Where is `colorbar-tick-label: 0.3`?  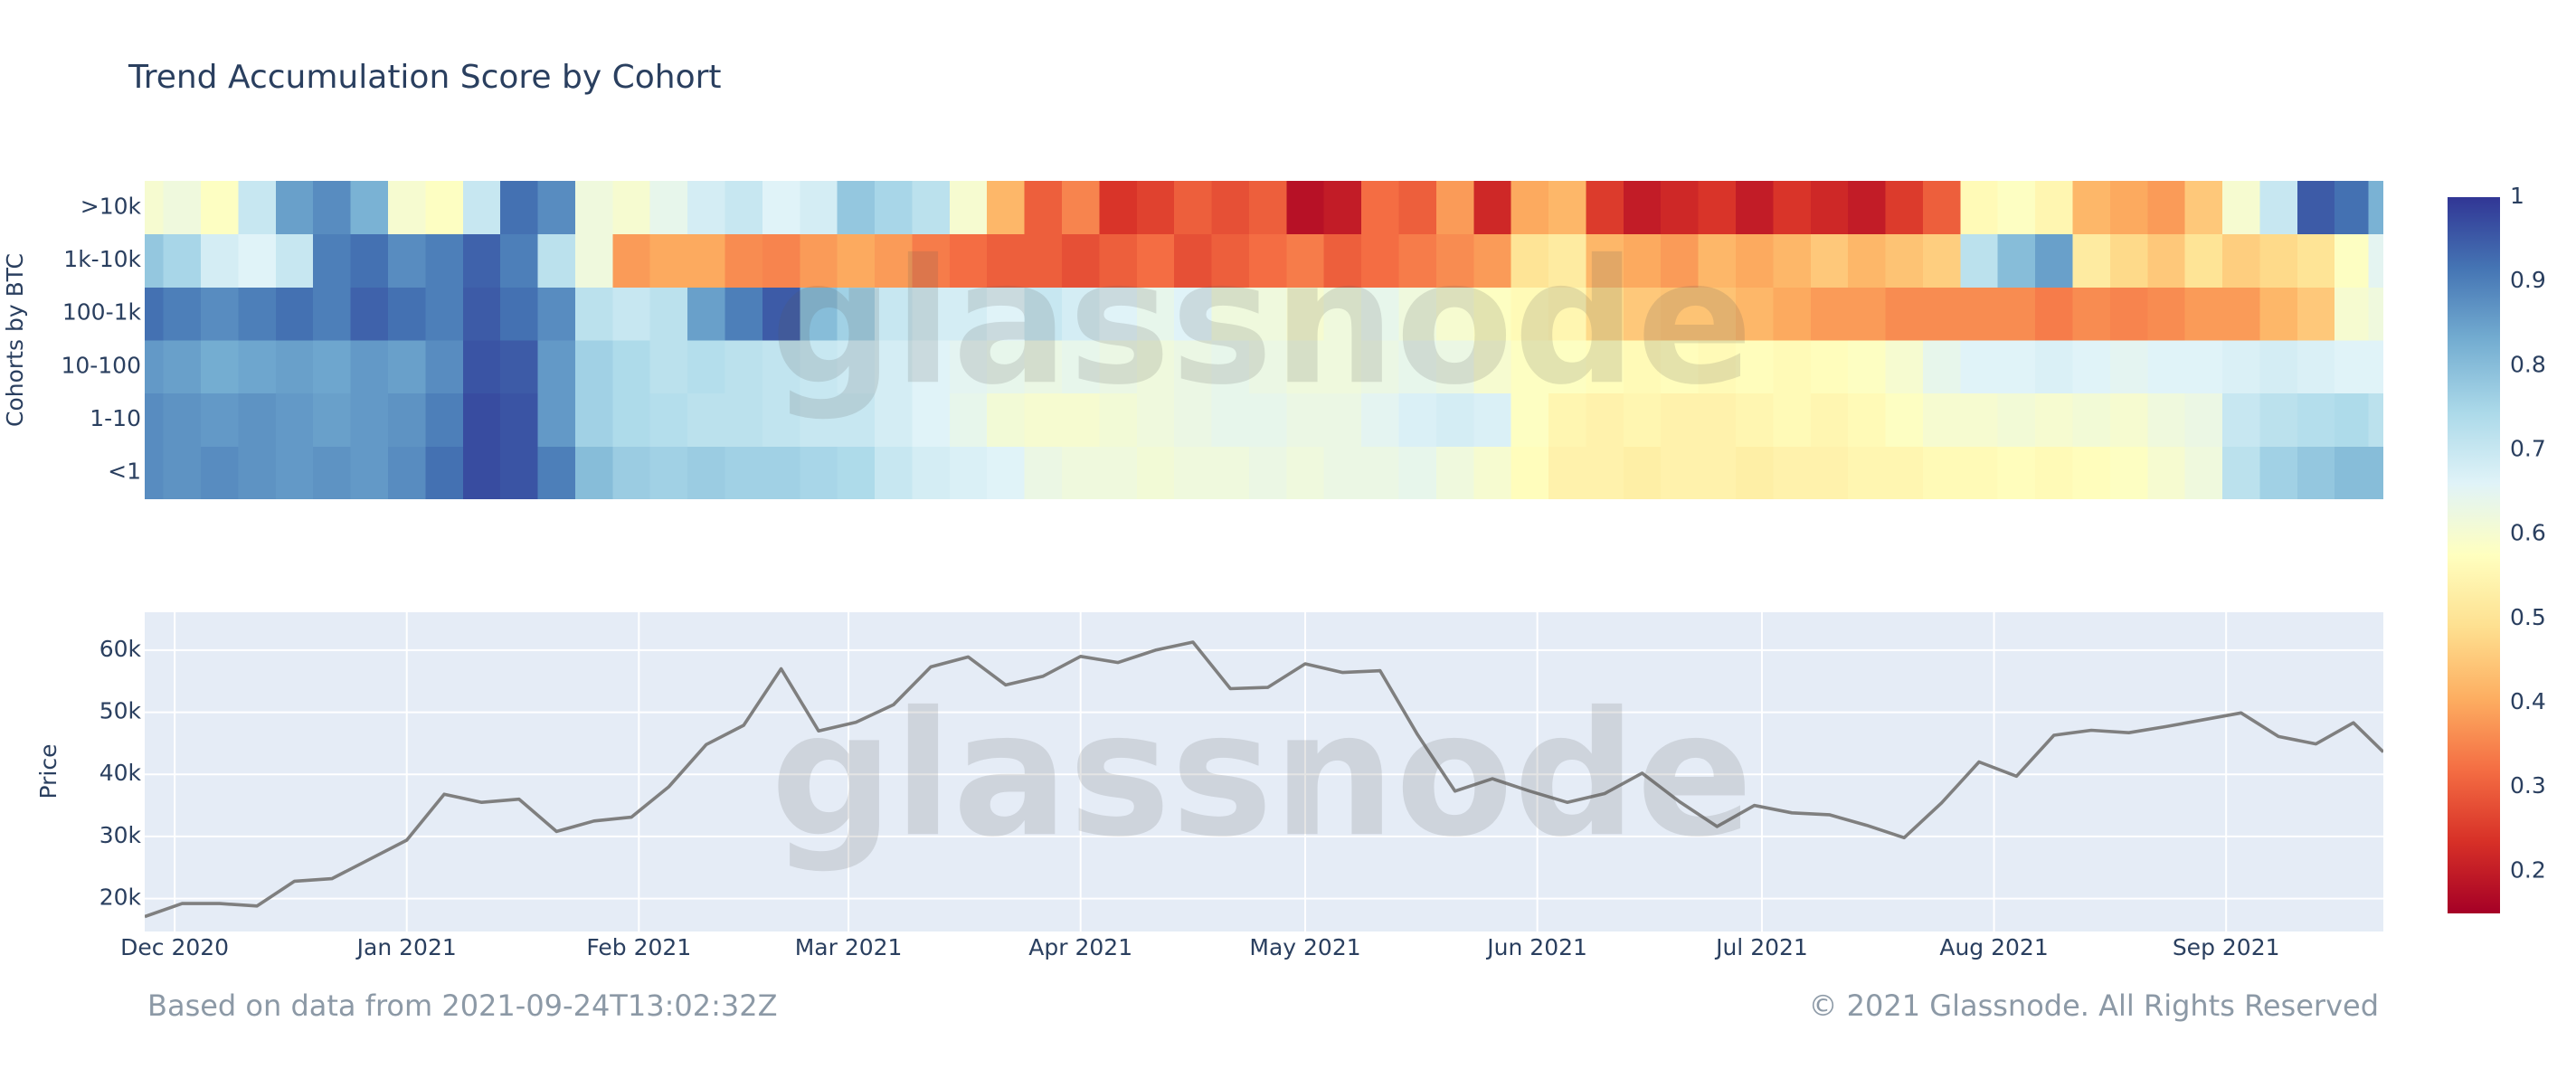
colorbar-tick-label: 0.3 is located at coordinates (2528, 785).